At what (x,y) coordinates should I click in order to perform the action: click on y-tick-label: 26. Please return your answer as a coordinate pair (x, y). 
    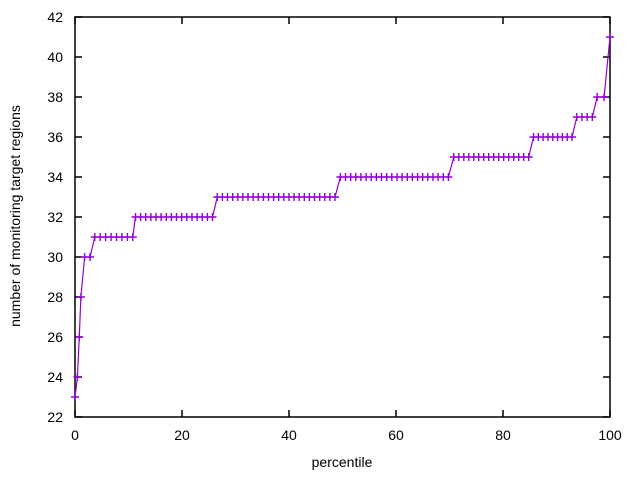
    Looking at the image, I should click on (55, 337).